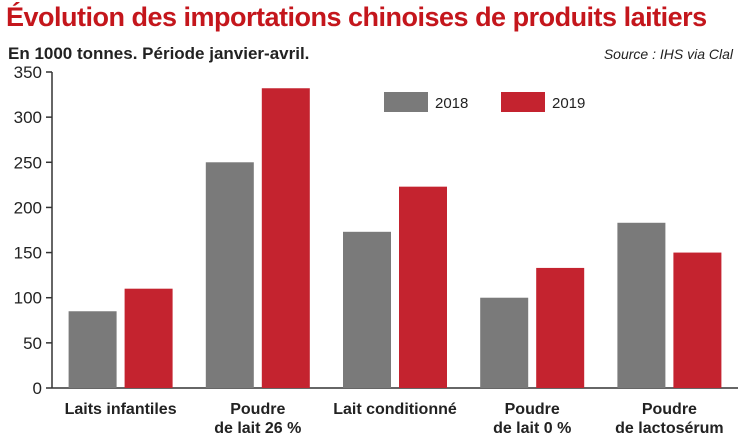 Image resolution: width=747 pixels, height=442 pixels. Describe the element at coordinates (37, 388) in the screenshot. I see `y-tick-label: 0` at that location.